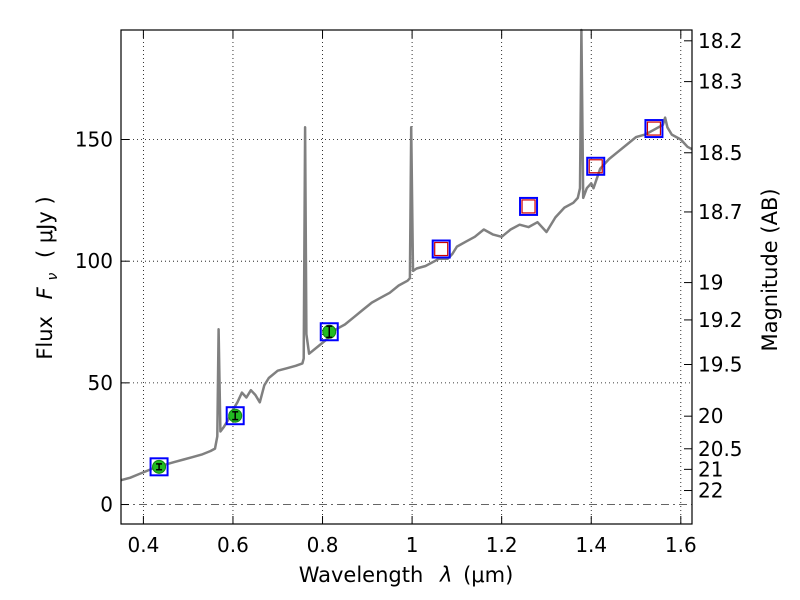  What do you see at coordinates (488, 575) in the screenshot?
I see `x-axis-label-unit: (μm)` at bounding box center [488, 575].